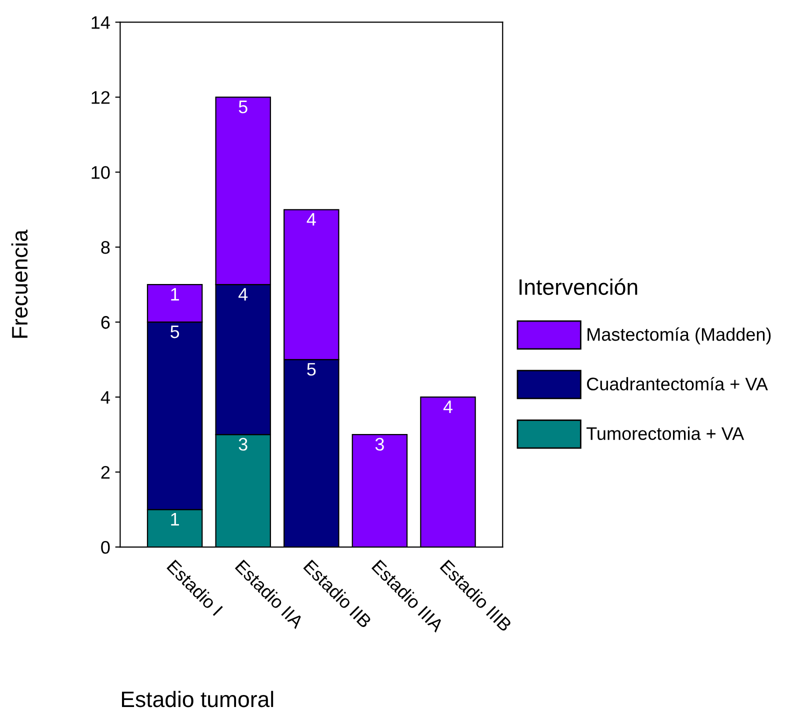  Describe the element at coordinates (105, 547) in the screenshot. I see `y-tick-label: 0` at that location.